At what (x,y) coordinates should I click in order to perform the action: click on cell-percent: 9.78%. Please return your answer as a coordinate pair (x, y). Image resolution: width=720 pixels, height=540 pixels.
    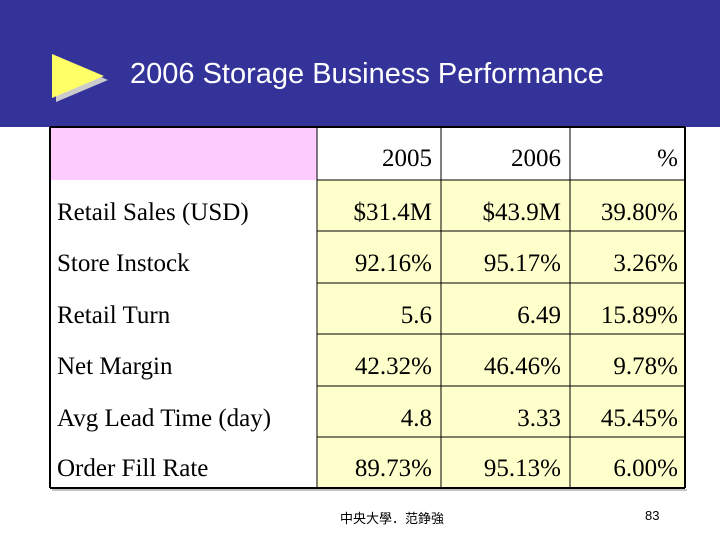
    Looking at the image, I should click on (645, 366).